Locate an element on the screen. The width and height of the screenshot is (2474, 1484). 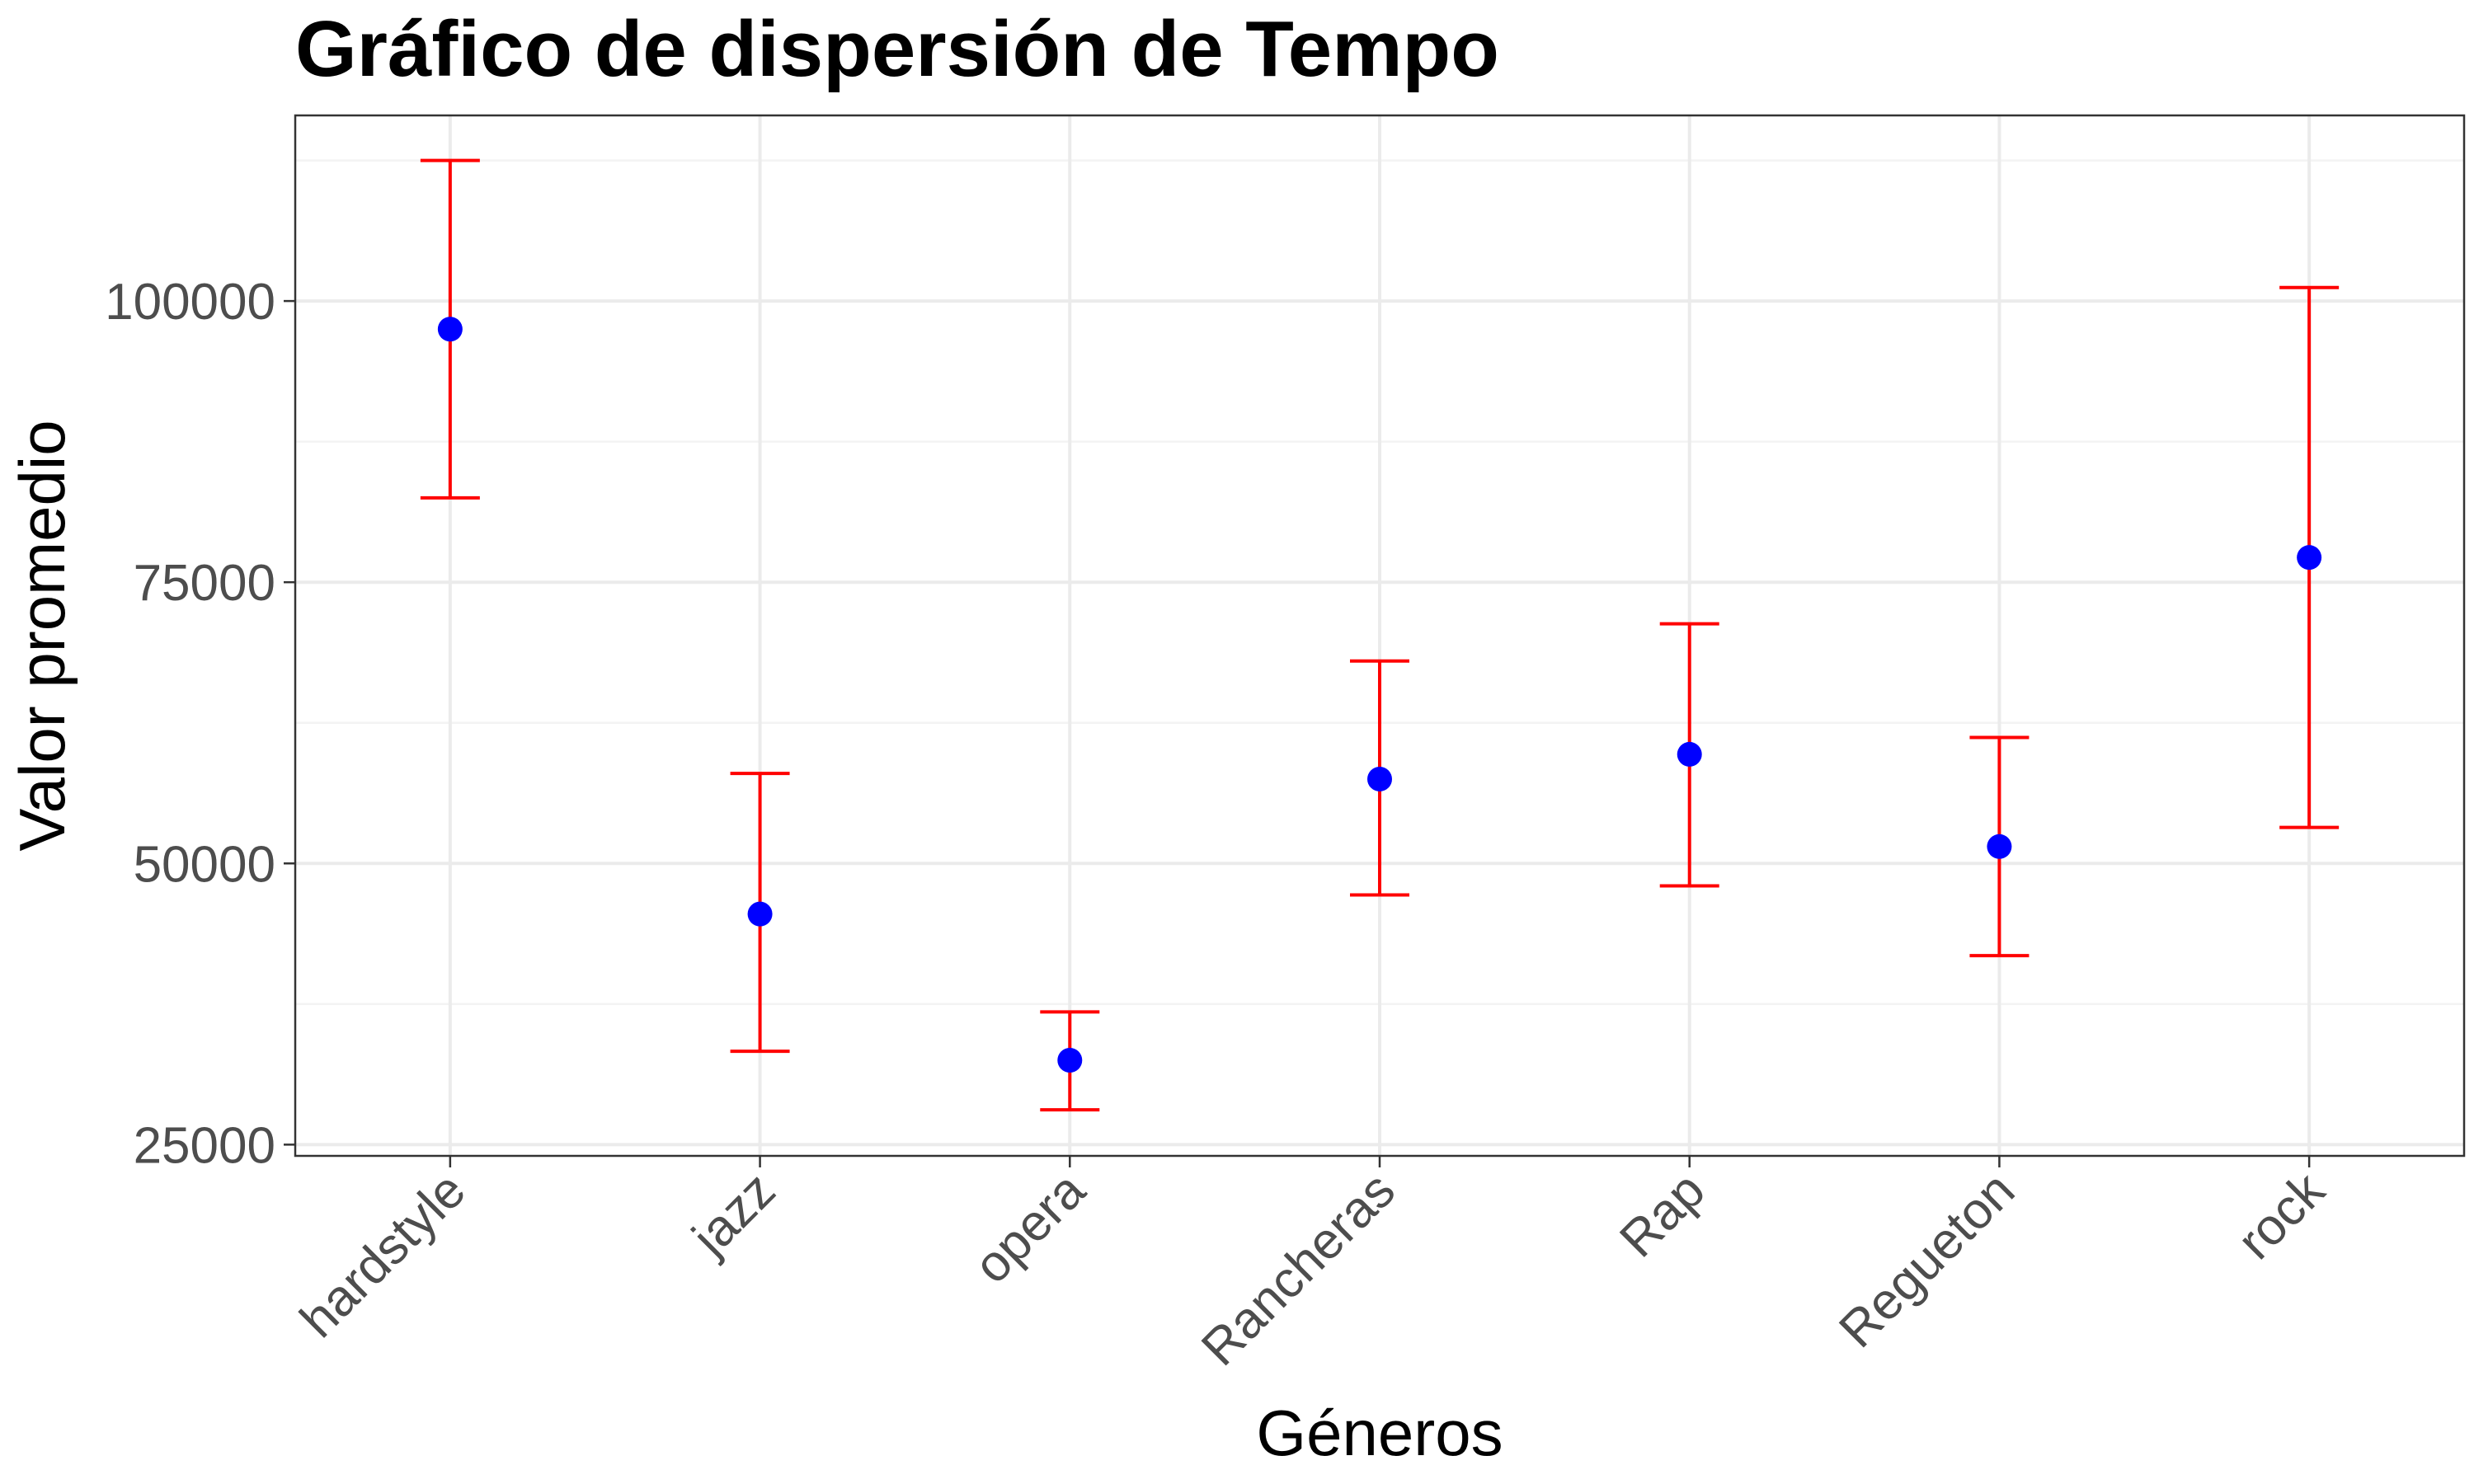
y-tick-label: 75000 is located at coordinates (204, 583).